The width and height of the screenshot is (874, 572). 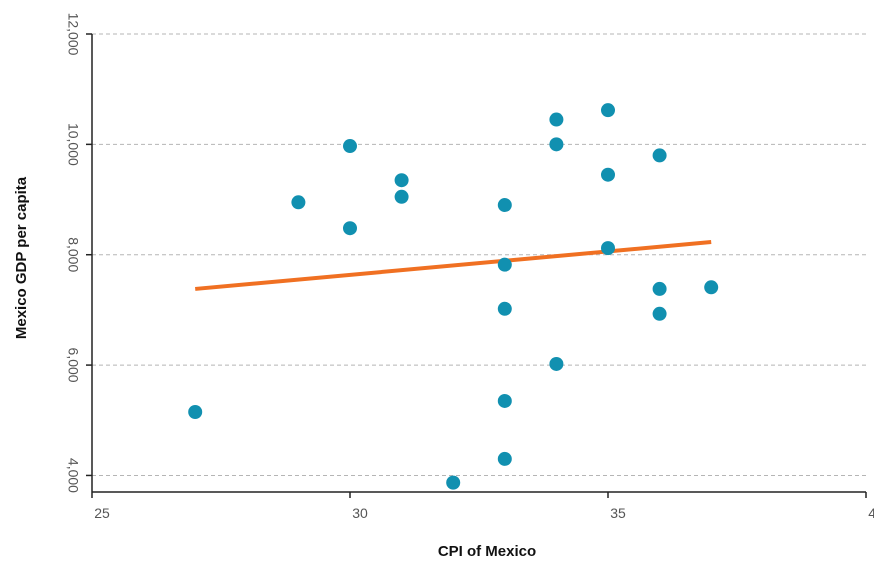 I want to click on y-tick-label-3: 10,000, so click(x=73, y=144).